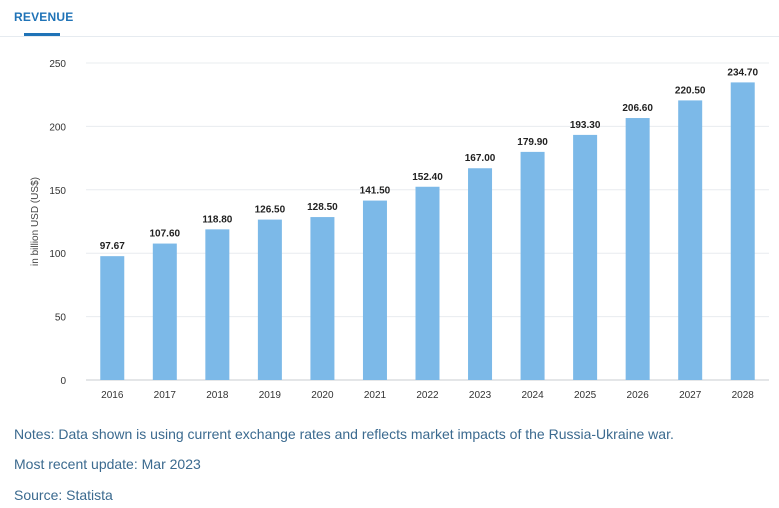 This screenshot has width=779, height=508. What do you see at coordinates (585, 125) in the screenshot?
I see `data-label: 193.30` at bounding box center [585, 125].